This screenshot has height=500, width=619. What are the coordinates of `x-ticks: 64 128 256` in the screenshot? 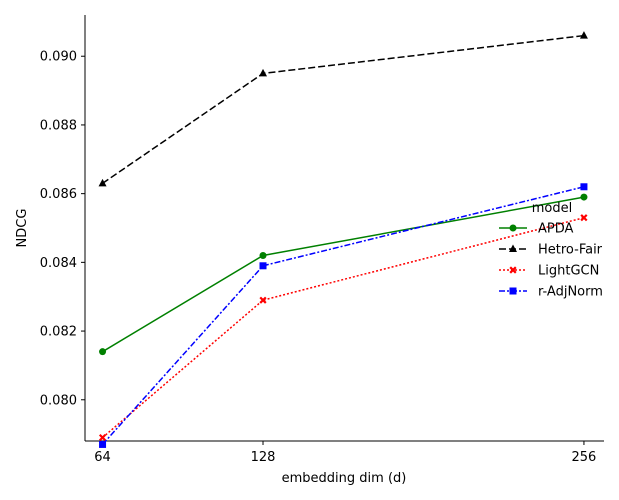 It's located at (345, 453).